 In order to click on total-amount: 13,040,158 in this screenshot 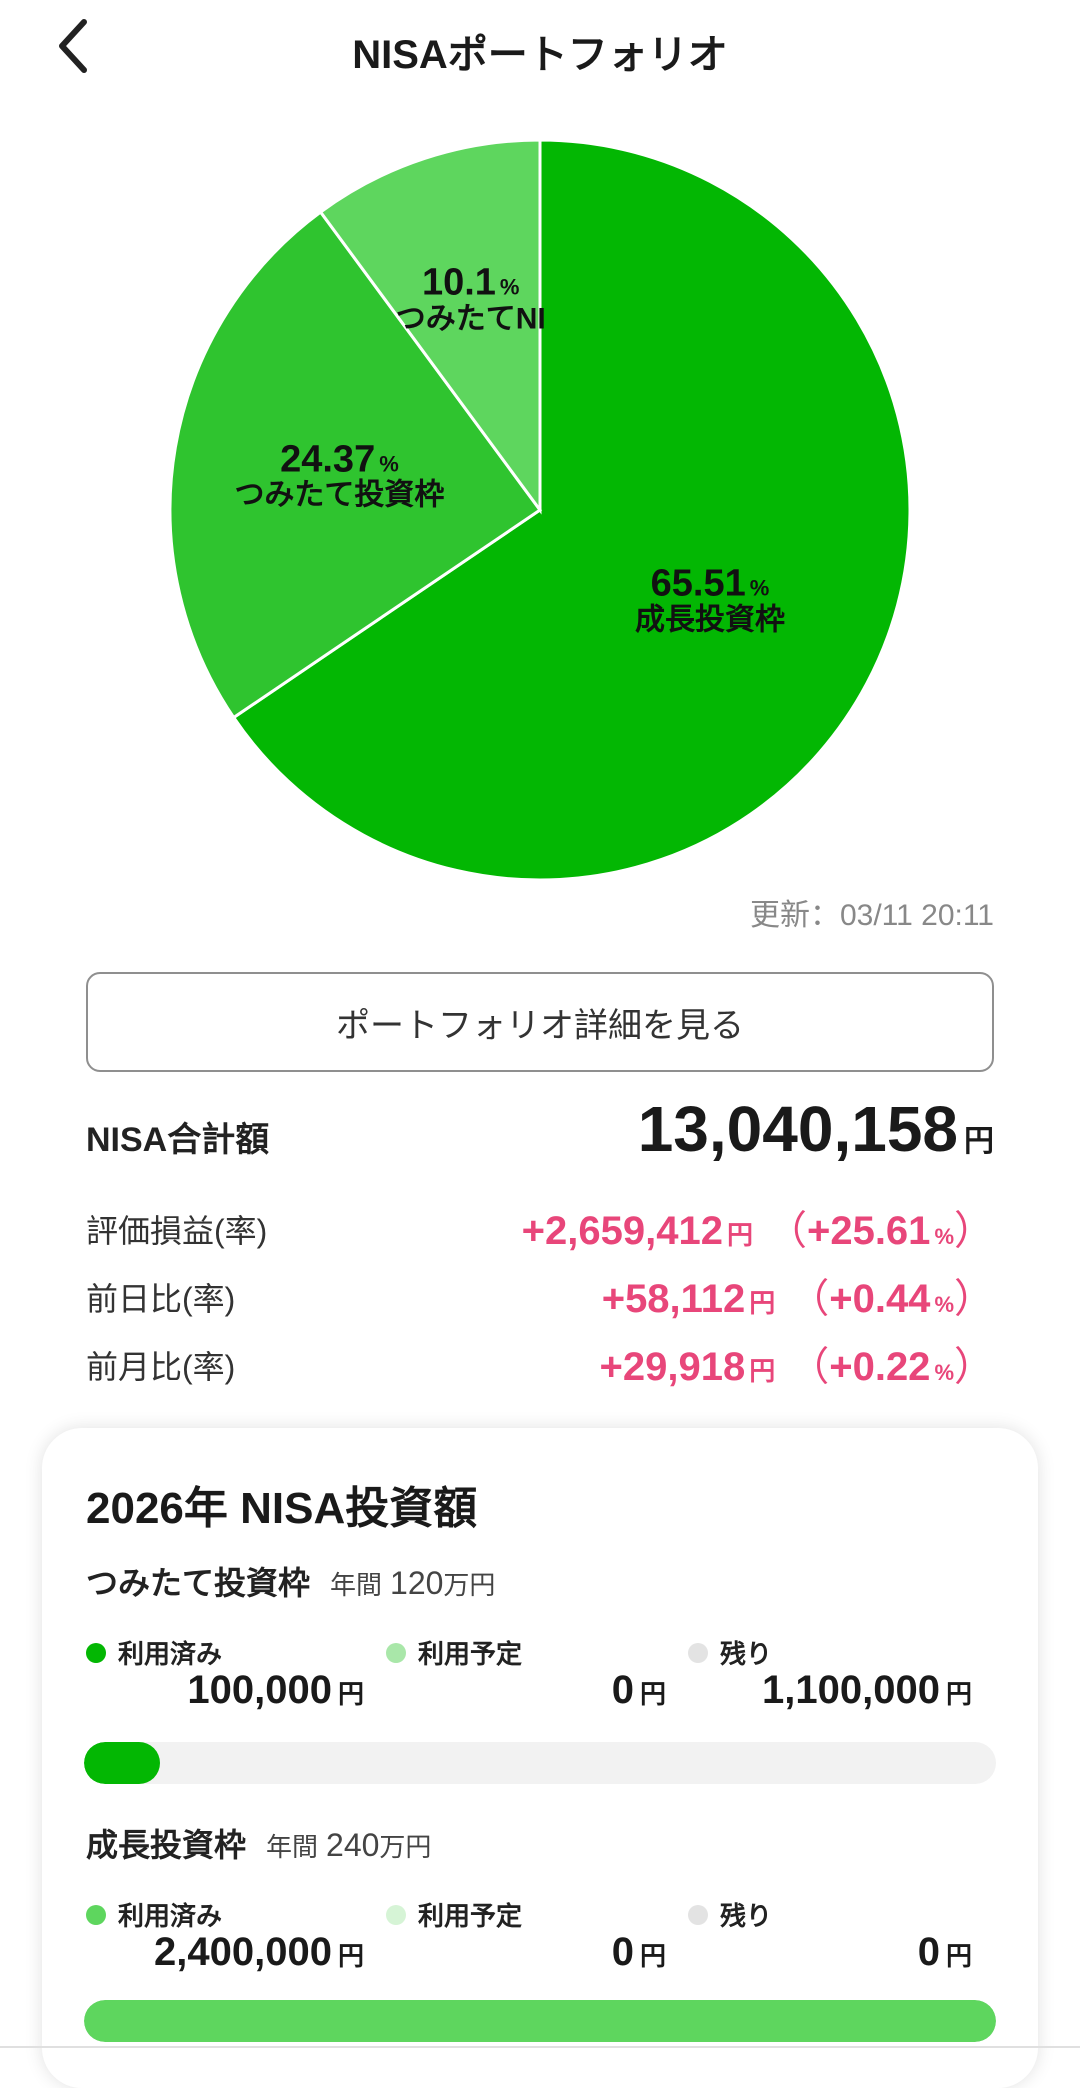, I will do `click(797, 1129)`.